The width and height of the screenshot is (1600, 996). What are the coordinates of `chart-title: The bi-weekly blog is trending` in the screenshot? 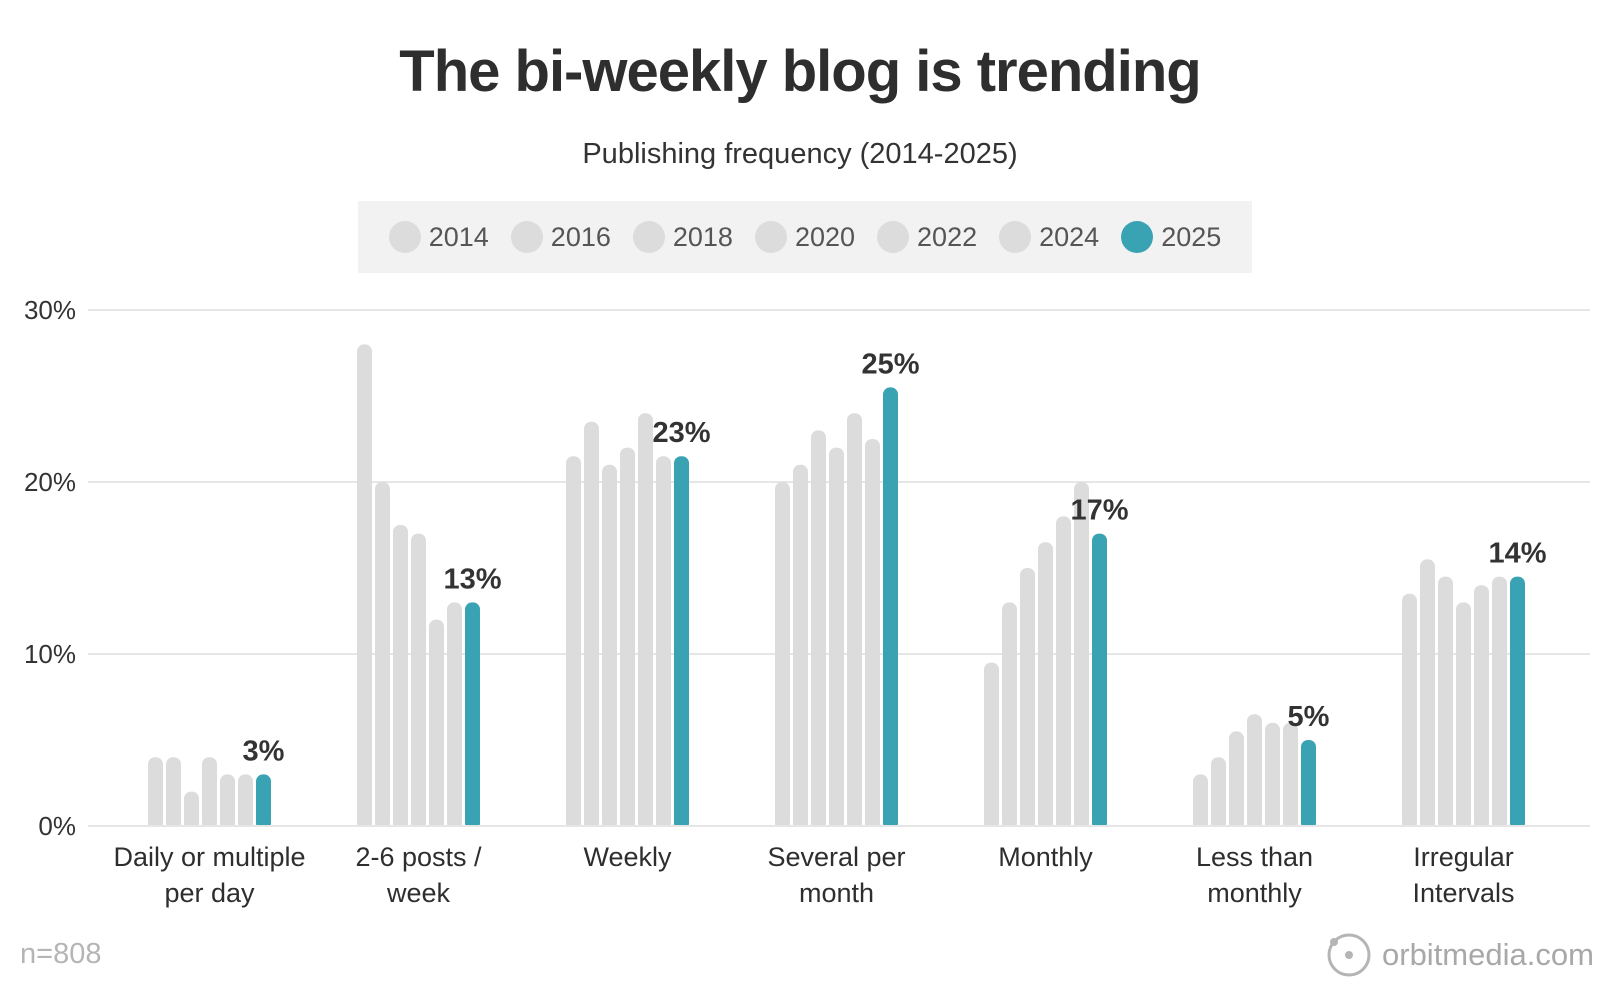 It's located at (800, 71).